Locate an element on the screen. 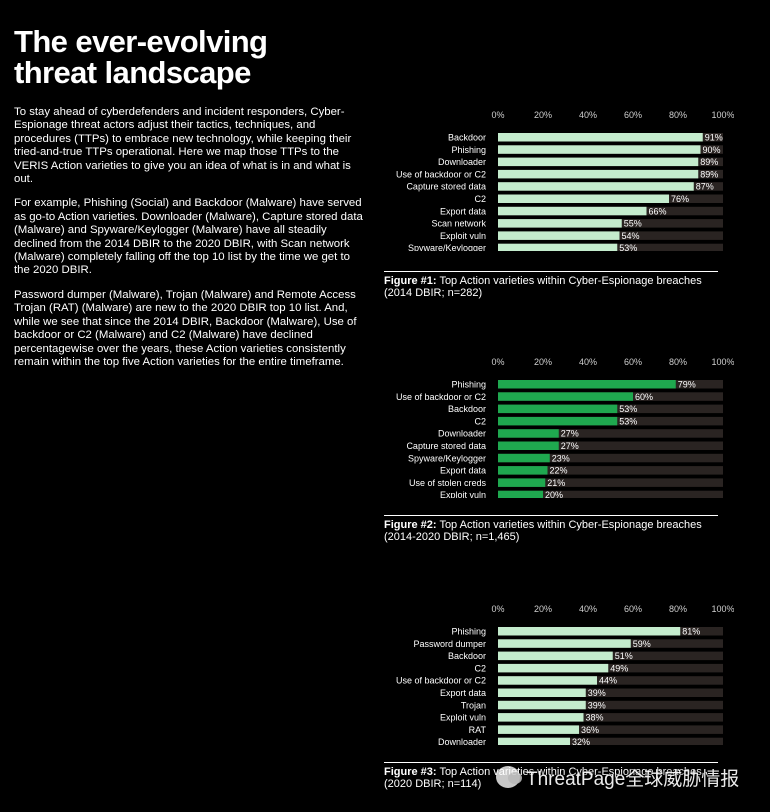 Image resolution: width=770 pixels, height=812 pixels. figure-1-value-label-7: 55% is located at coordinates (633, 224).